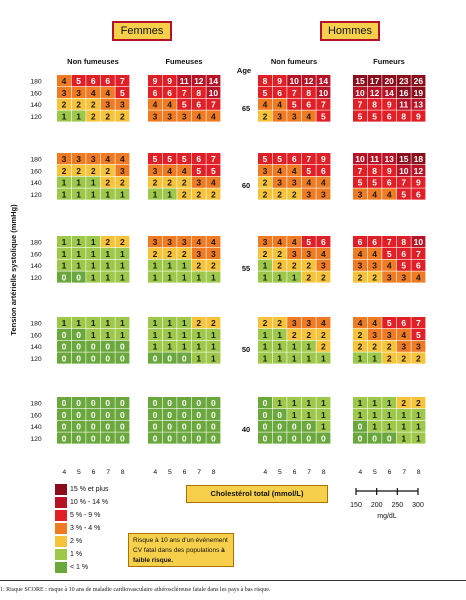  I want to click on risk-cell-value: 6, so click(360, 242).